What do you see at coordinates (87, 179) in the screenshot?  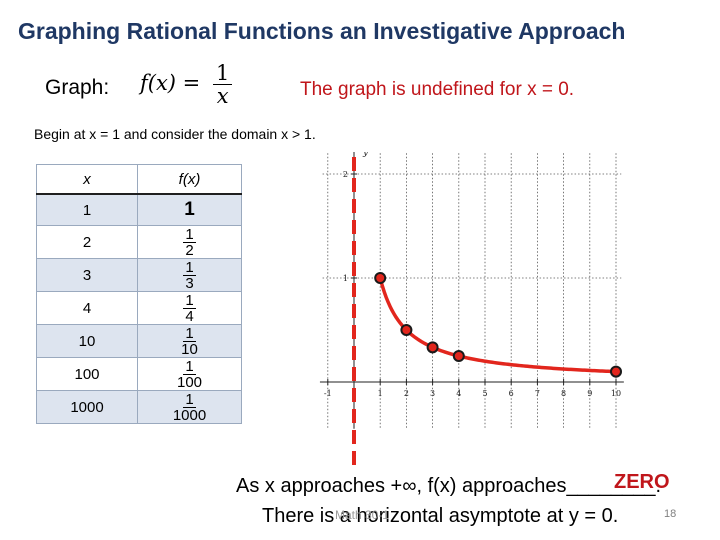 I see `header-x: x` at bounding box center [87, 179].